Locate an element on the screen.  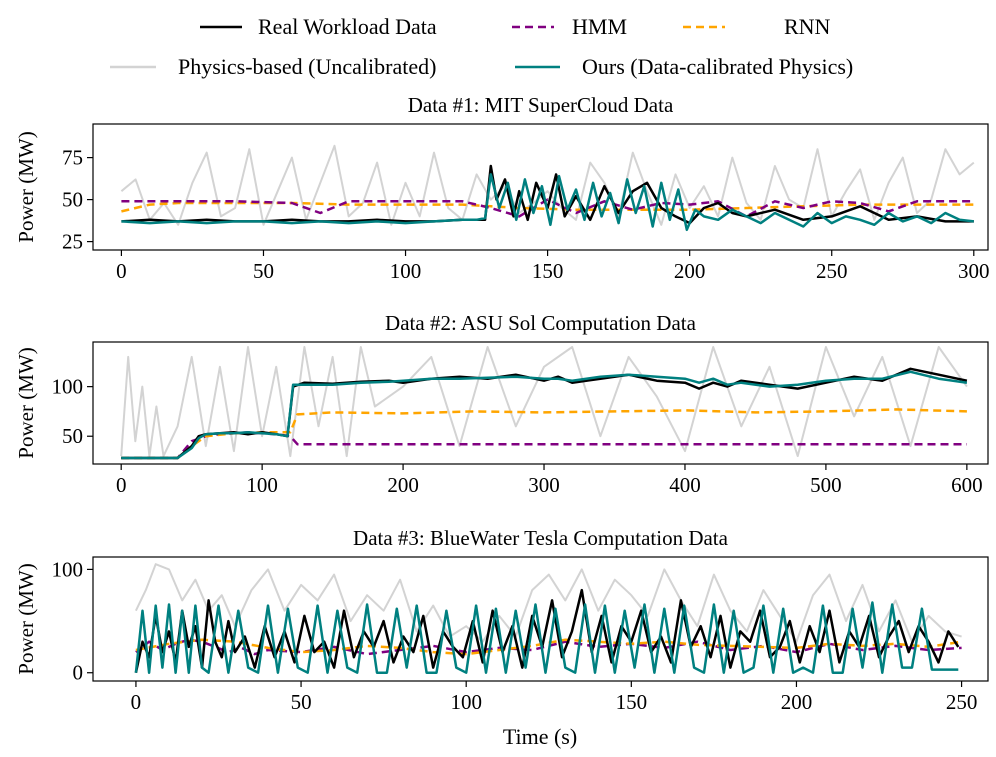
y-tick-label: 75 is located at coordinates (72, 158).